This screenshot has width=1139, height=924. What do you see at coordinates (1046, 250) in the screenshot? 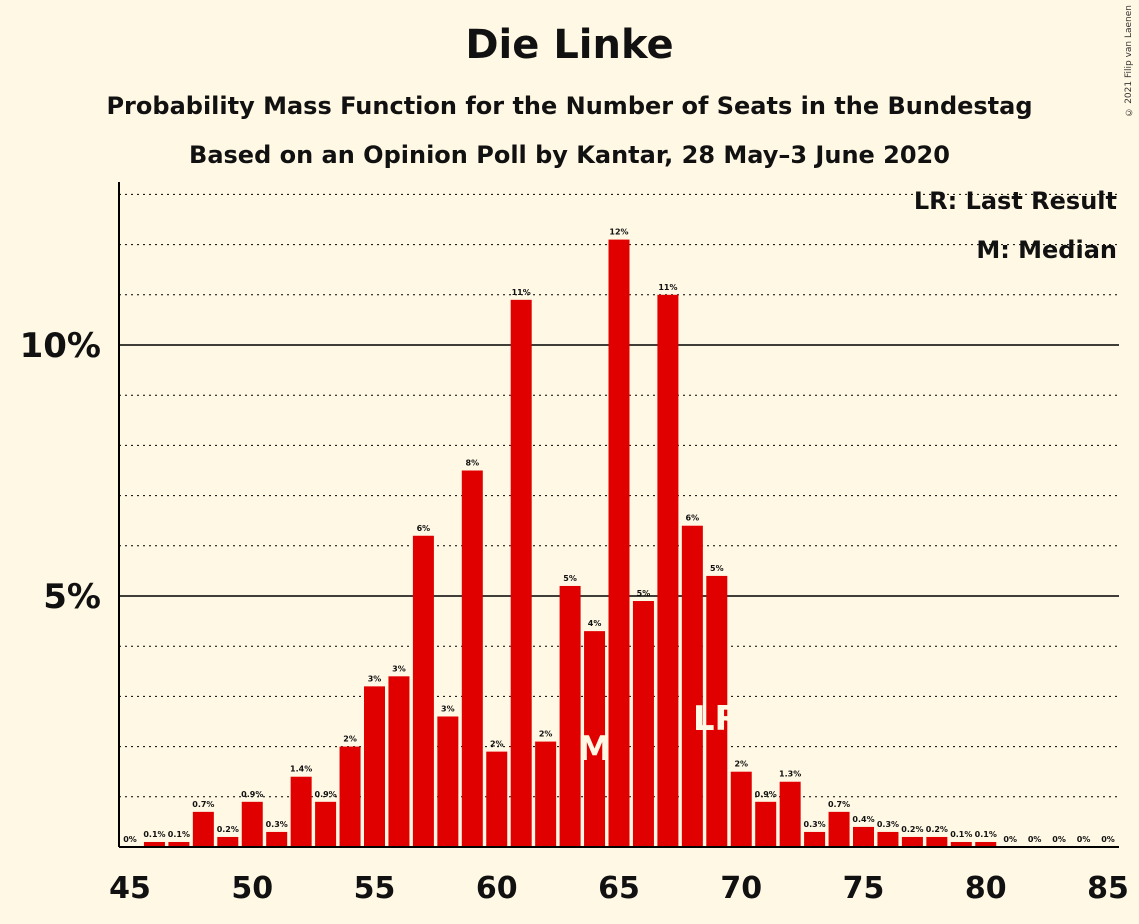
I see `legend-median: M: Median` at bounding box center [1046, 250].